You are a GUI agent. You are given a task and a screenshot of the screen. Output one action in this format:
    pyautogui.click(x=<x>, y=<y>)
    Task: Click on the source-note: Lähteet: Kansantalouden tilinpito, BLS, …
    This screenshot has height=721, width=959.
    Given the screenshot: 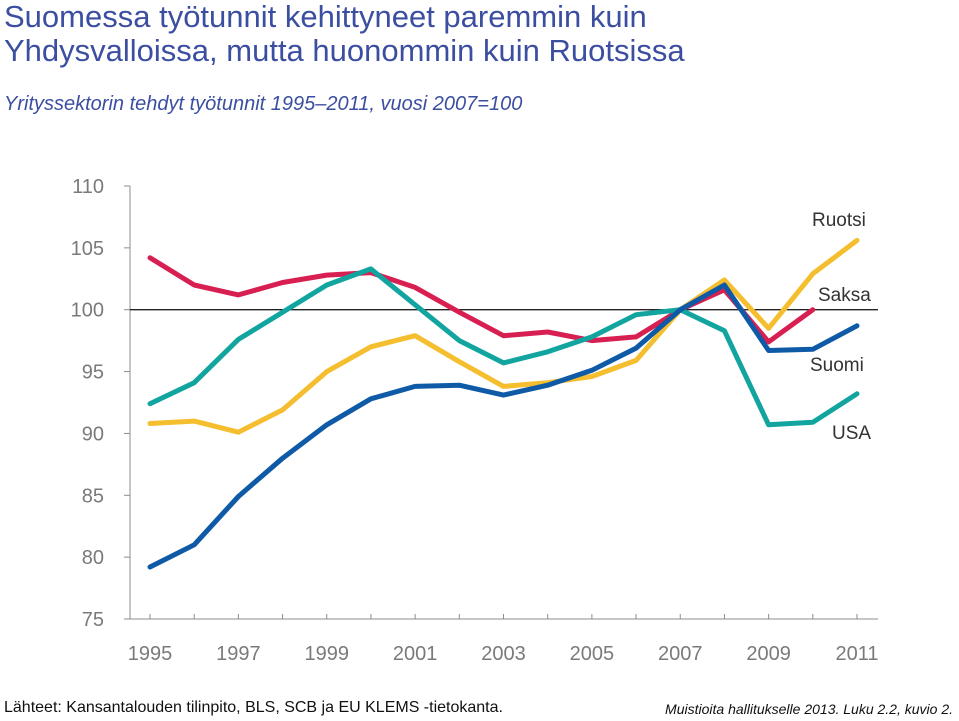 What is the action you would take?
    pyautogui.click(x=253, y=707)
    